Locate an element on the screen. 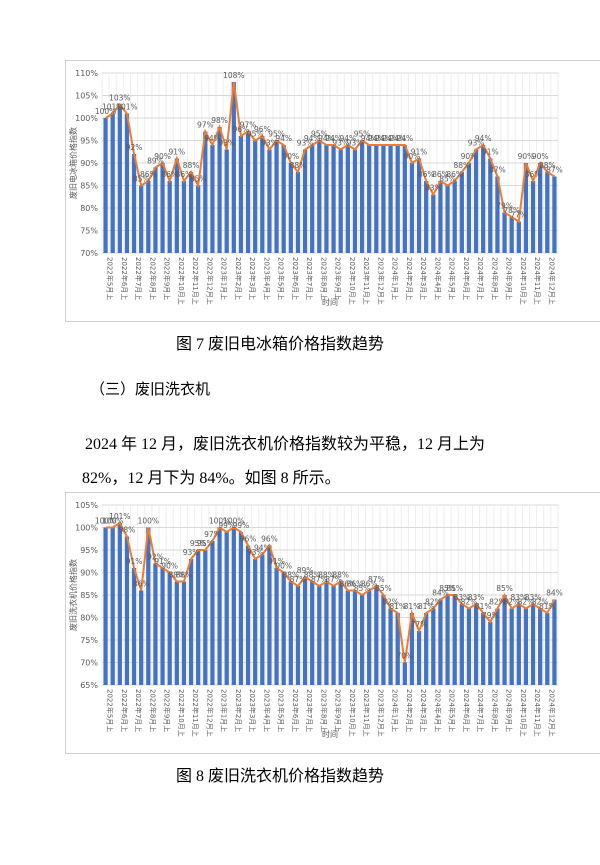  x-tick-label: 2022年11月上 is located at coordinates (195, 281).